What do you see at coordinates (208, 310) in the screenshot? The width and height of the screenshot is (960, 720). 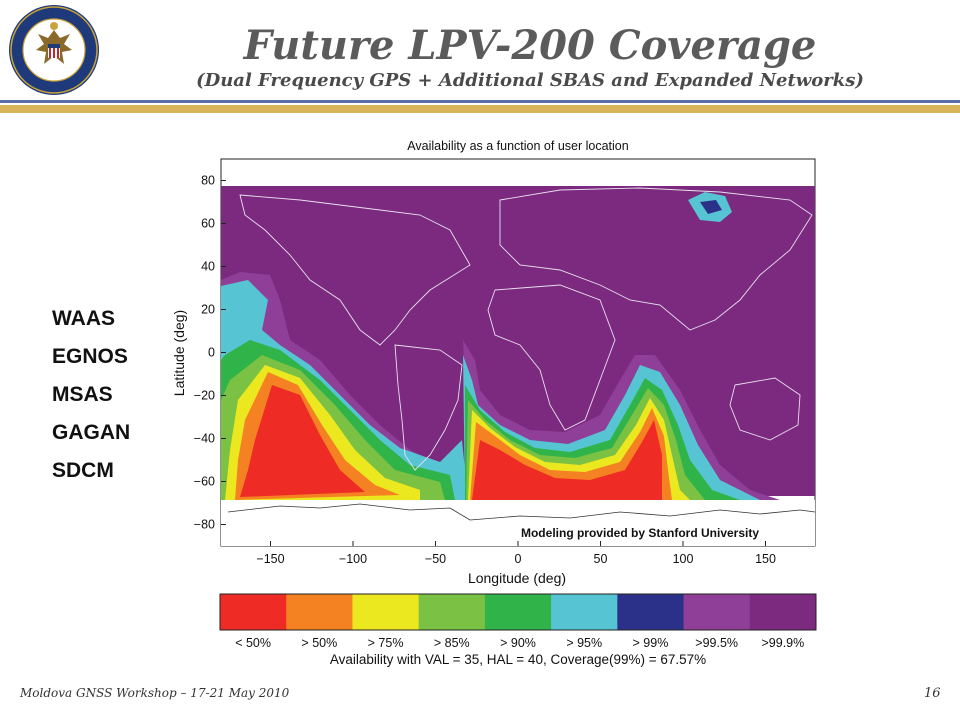 I see `y-tick-label: 20` at bounding box center [208, 310].